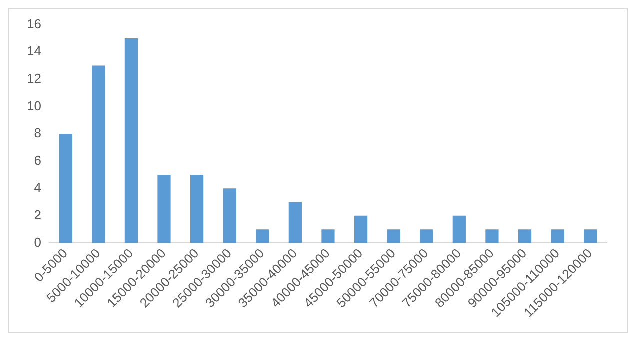 The image size is (638, 341). What do you see at coordinates (38, 242) in the screenshot?
I see `y-tick-label: 0` at bounding box center [38, 242].